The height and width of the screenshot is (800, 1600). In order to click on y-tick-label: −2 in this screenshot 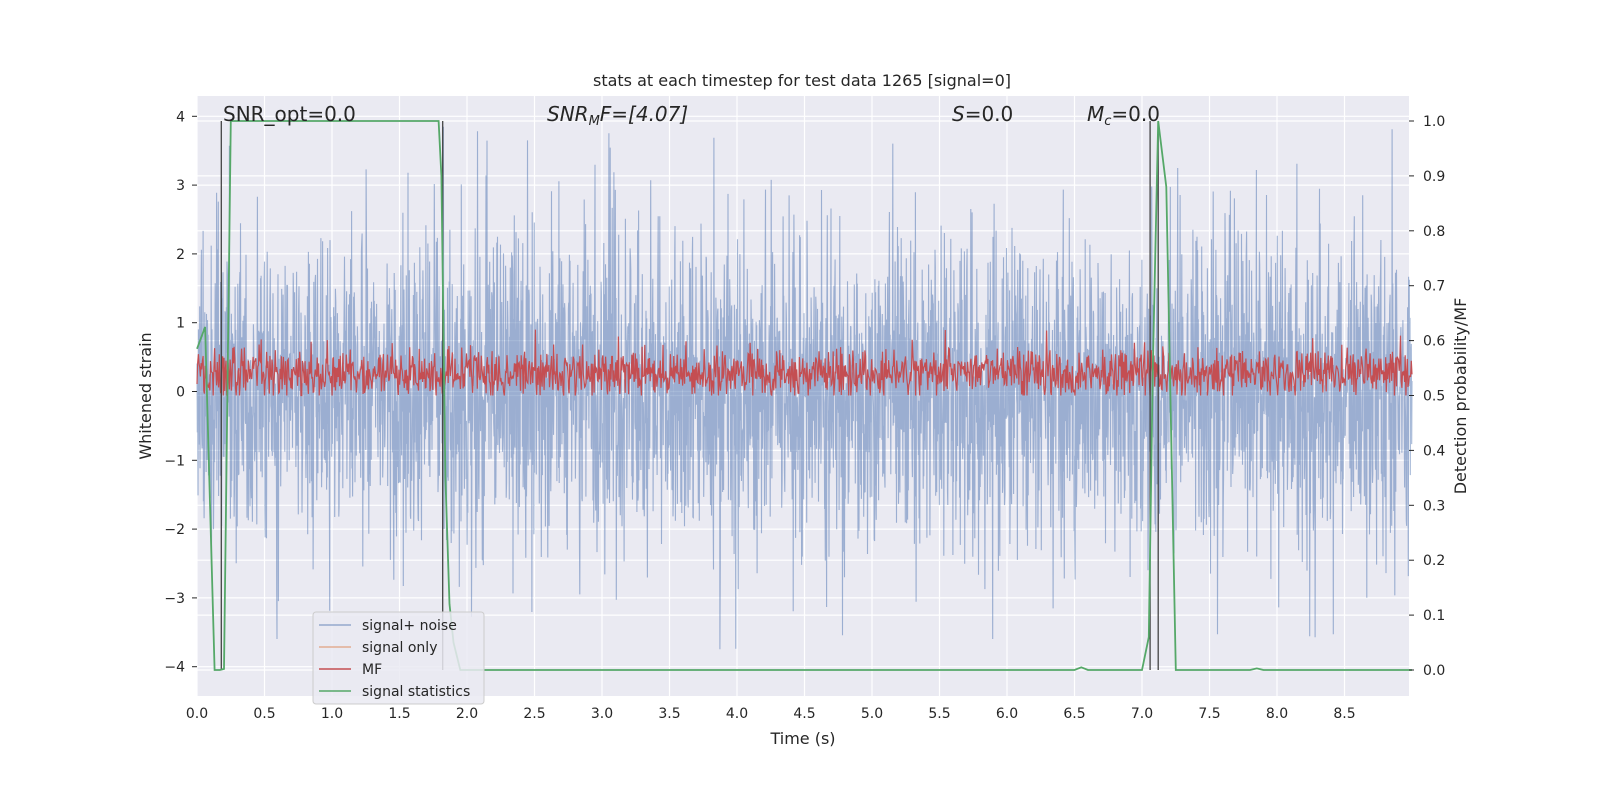, I will do `click(174, 530)`.